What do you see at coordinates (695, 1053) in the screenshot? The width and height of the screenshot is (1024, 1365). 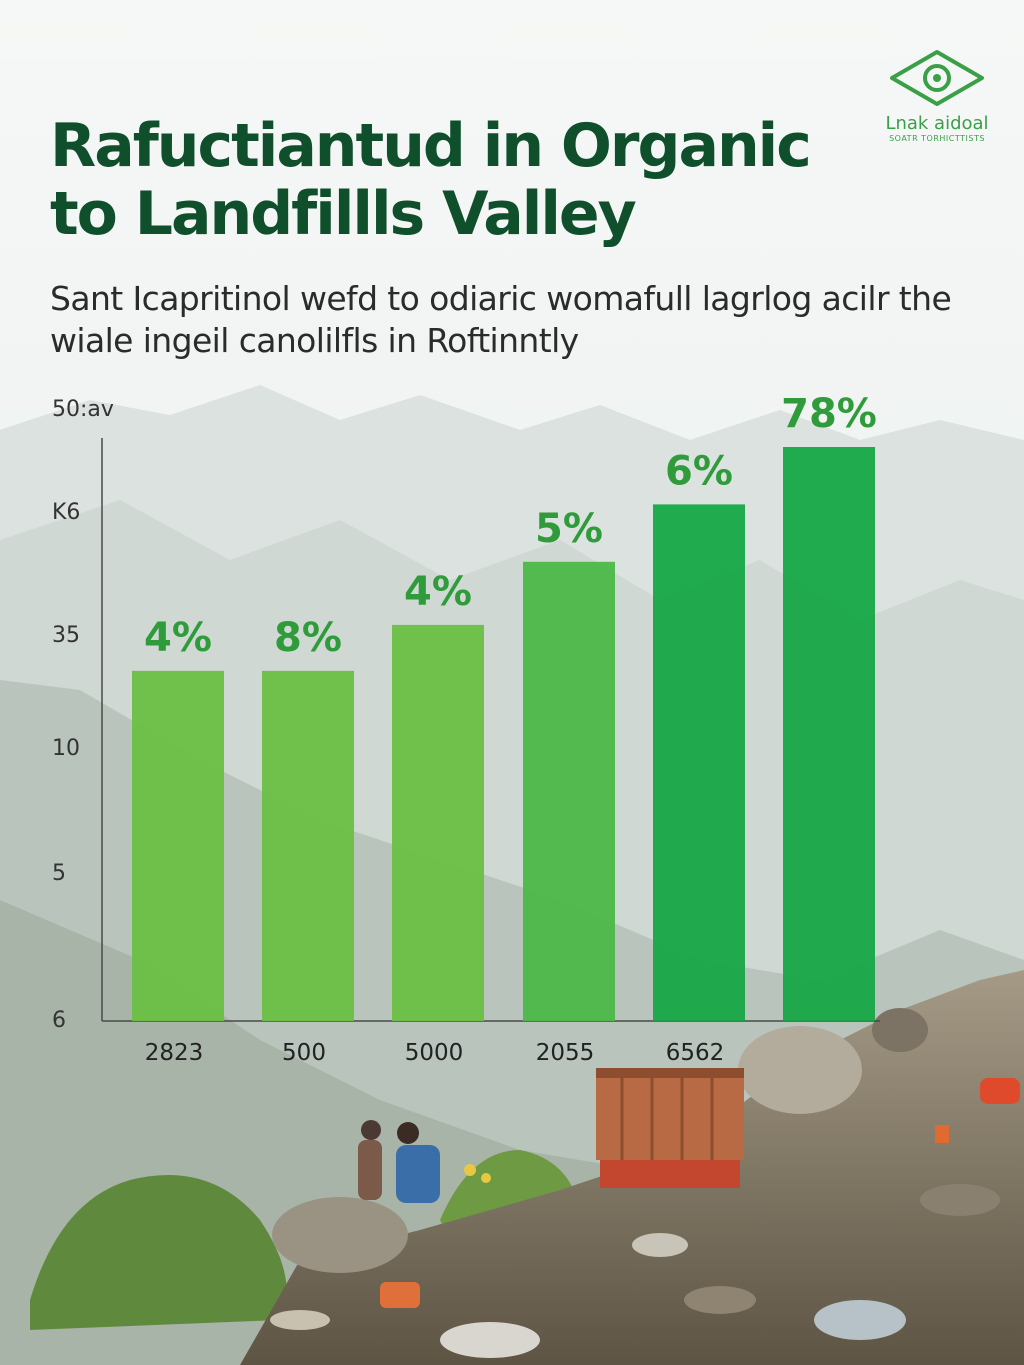 I see `x-tick-label: 6562` at bounding box center [695, 1053].